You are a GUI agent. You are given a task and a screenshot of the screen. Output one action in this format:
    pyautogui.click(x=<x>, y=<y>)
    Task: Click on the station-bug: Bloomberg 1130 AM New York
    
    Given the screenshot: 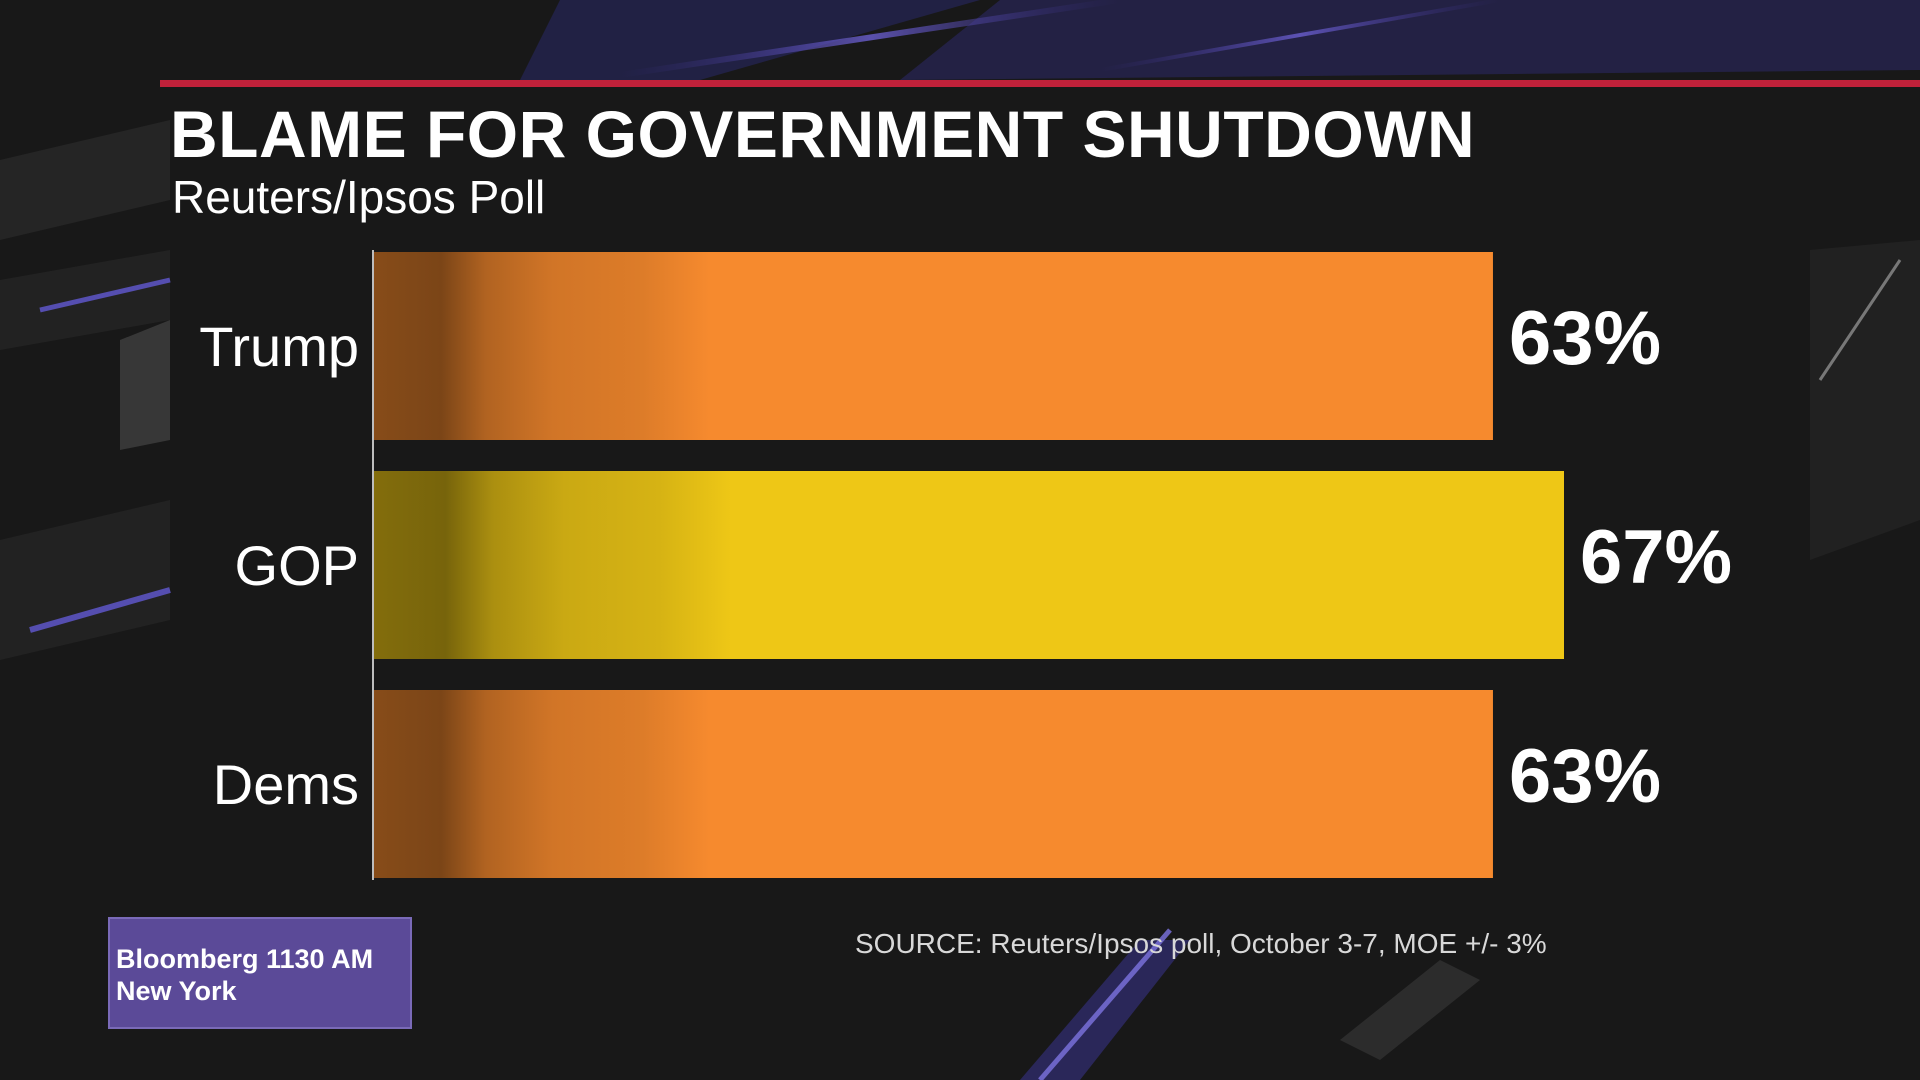 What is the action you would take?
    pyautogui.click(x=260, y=973)
    